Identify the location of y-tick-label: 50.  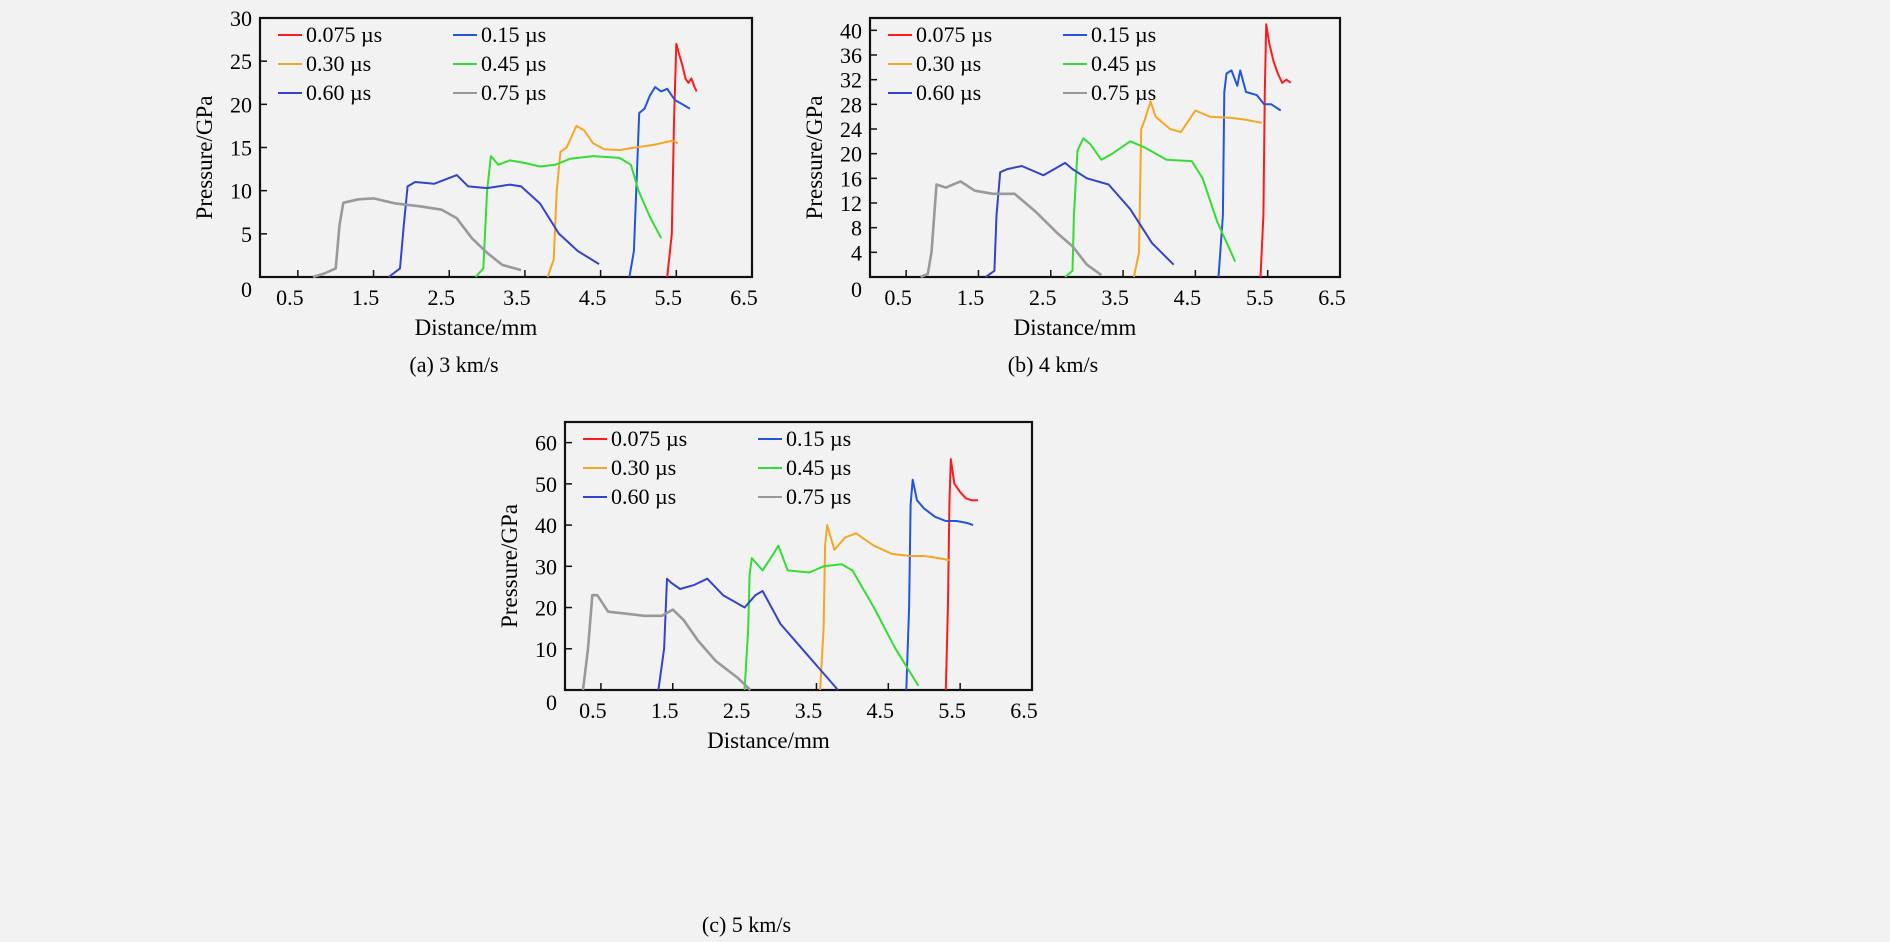
(546, 484).